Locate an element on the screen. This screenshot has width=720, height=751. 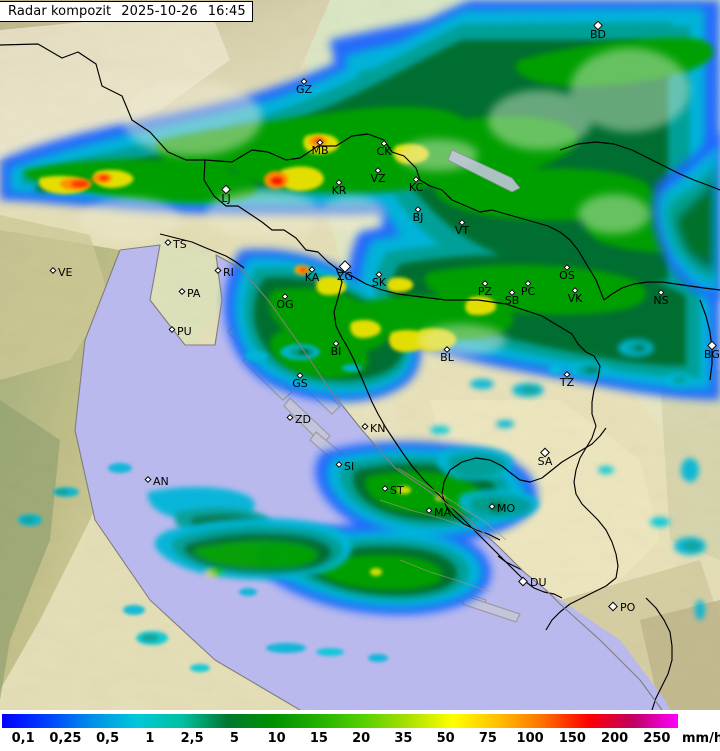
title-time: 16:45 is located at coordinates (226, 11).